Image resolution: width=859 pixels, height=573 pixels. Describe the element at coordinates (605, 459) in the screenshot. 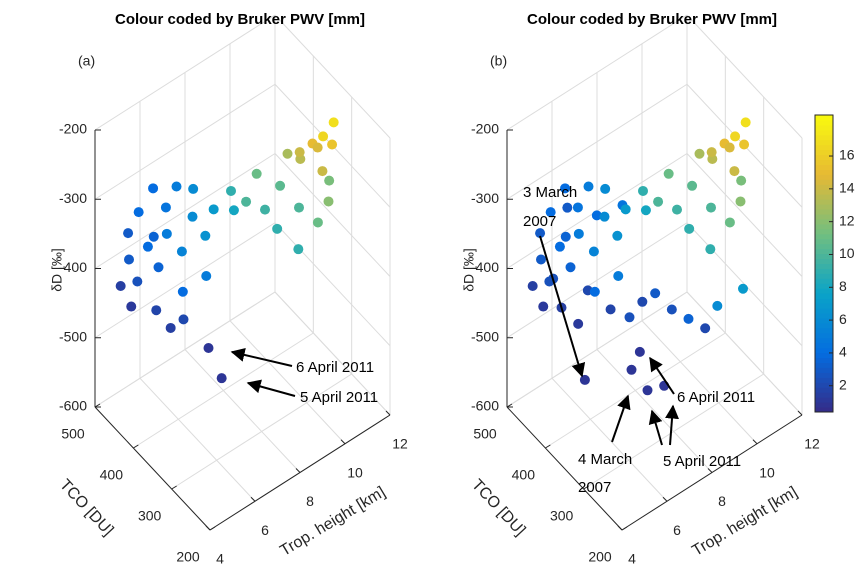

I see `annotation: 4 March` at that location.